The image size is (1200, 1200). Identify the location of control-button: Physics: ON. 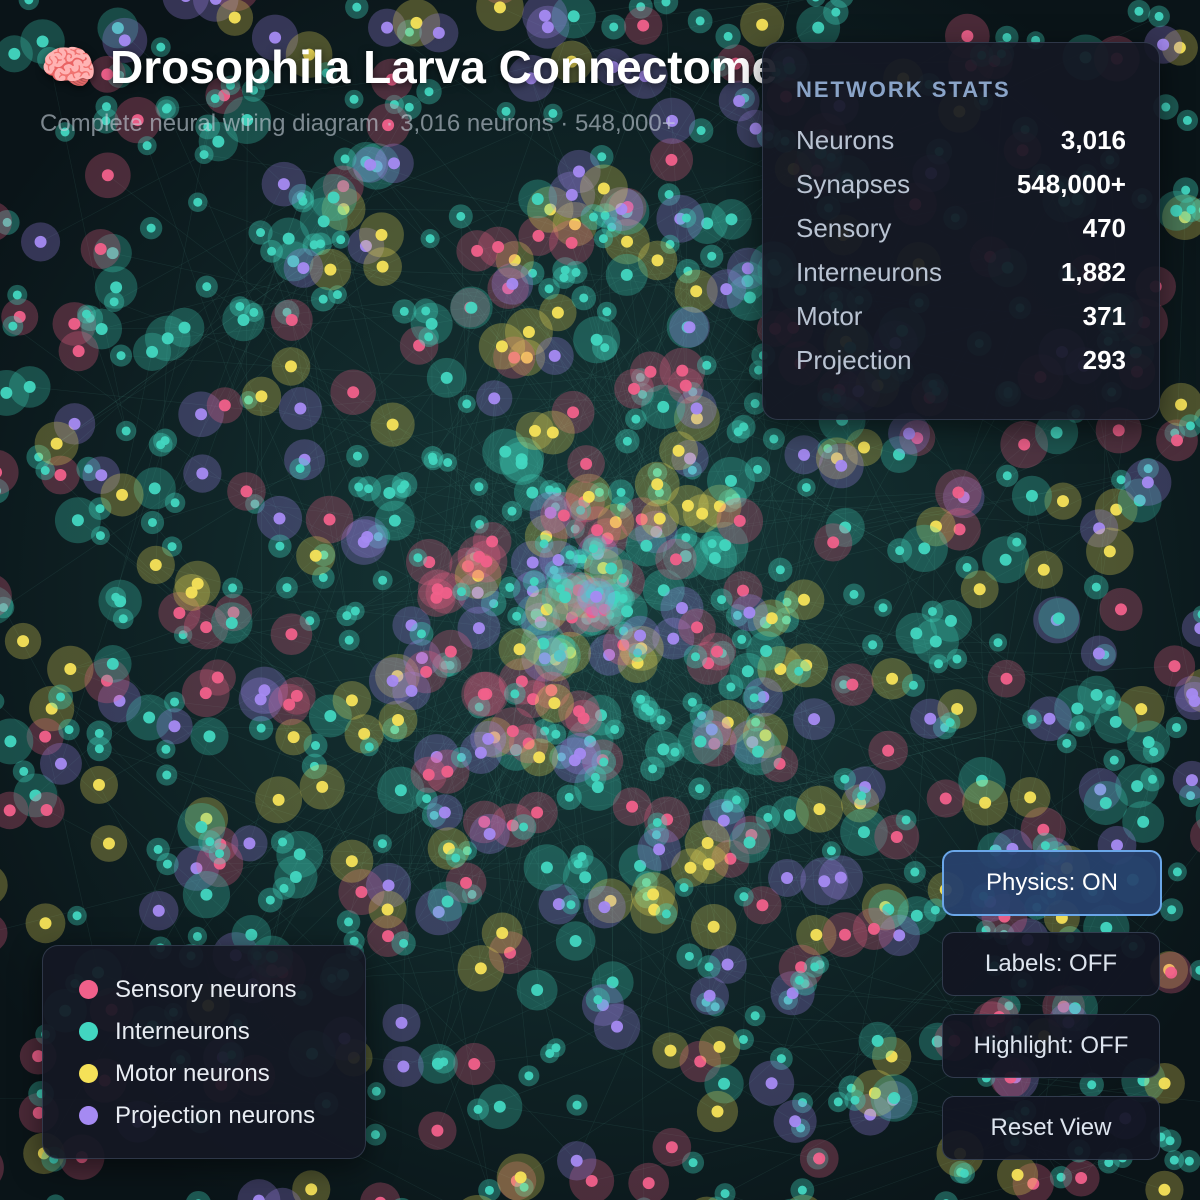
(1052, 883).